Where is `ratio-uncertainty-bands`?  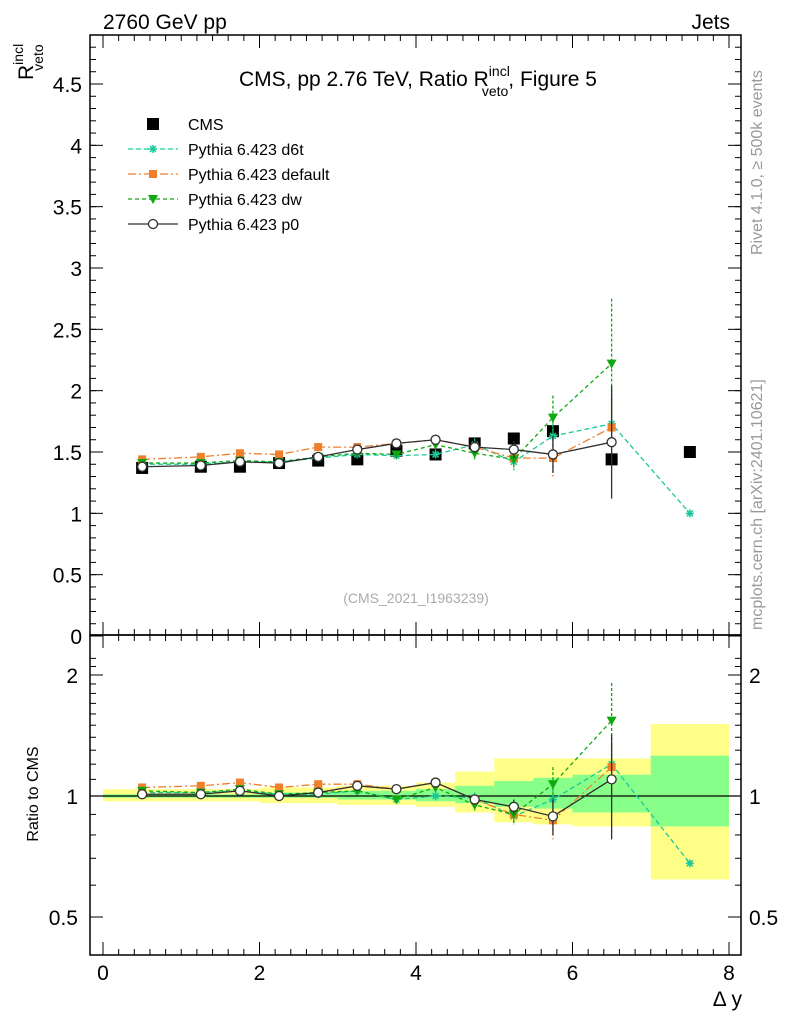 ratio-uncertainty-bands is located at coordinates (416, 802).